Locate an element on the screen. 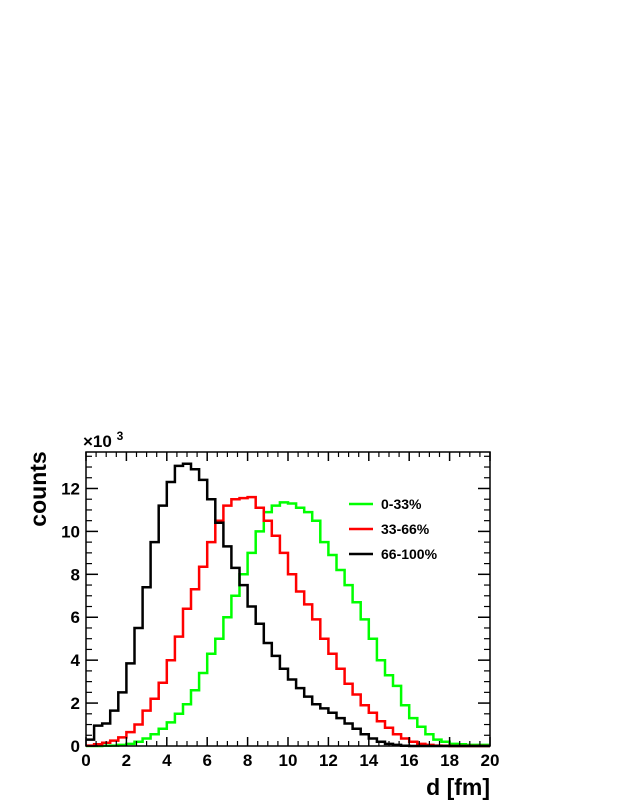 The image size is (623, 806). legend: 0-33% 33-66% 66-100% is located at coordinates (393, 529).